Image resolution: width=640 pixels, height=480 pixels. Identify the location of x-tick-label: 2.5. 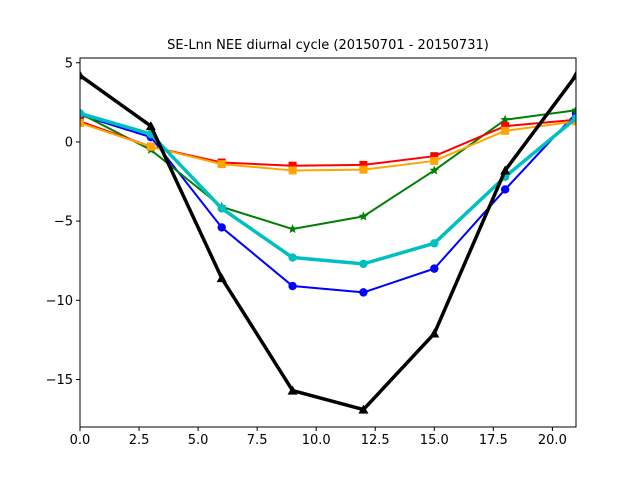
(139, 440).